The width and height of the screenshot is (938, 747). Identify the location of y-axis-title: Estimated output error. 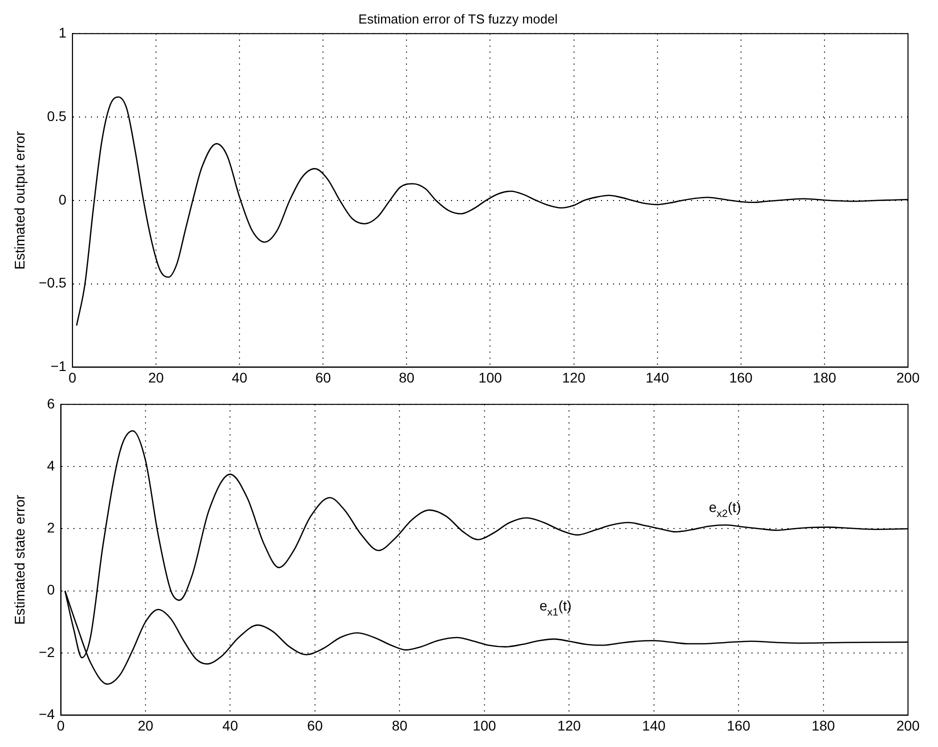
(19, 200).